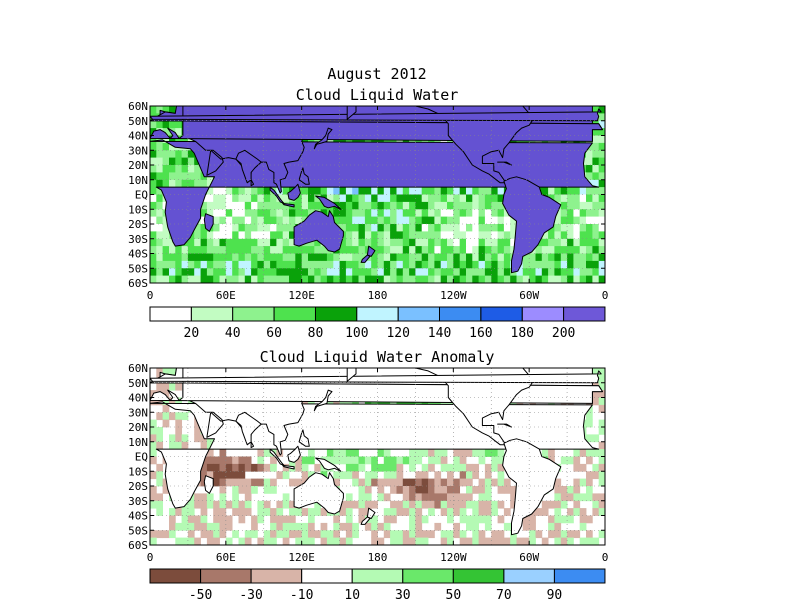 This screenshot has height=600, width=800. What do you see at coordinates (138, 254) in the screenshot?
I see `lat-tick-label: 40S` at bounding box center [138, 254].